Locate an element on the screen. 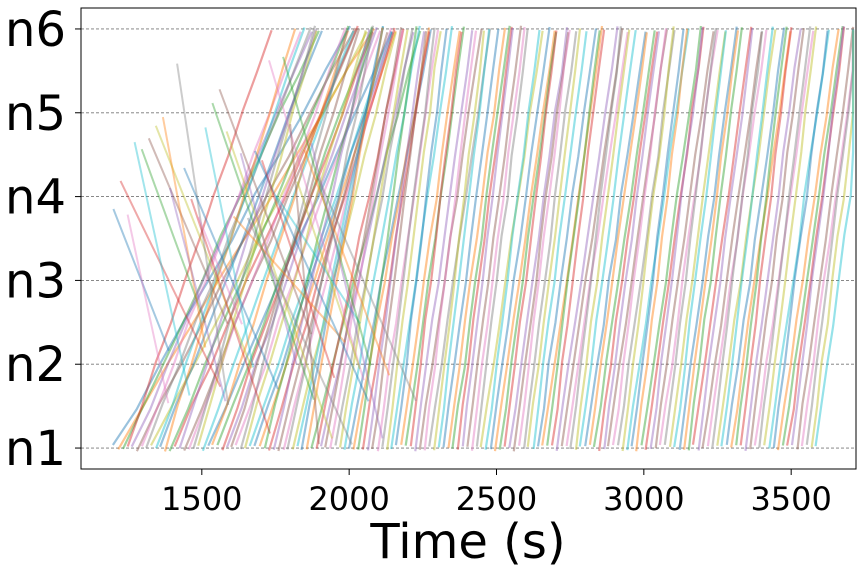 The image size is (860, 576). y-tick-label: n5 is located at coordinates (35, 114).